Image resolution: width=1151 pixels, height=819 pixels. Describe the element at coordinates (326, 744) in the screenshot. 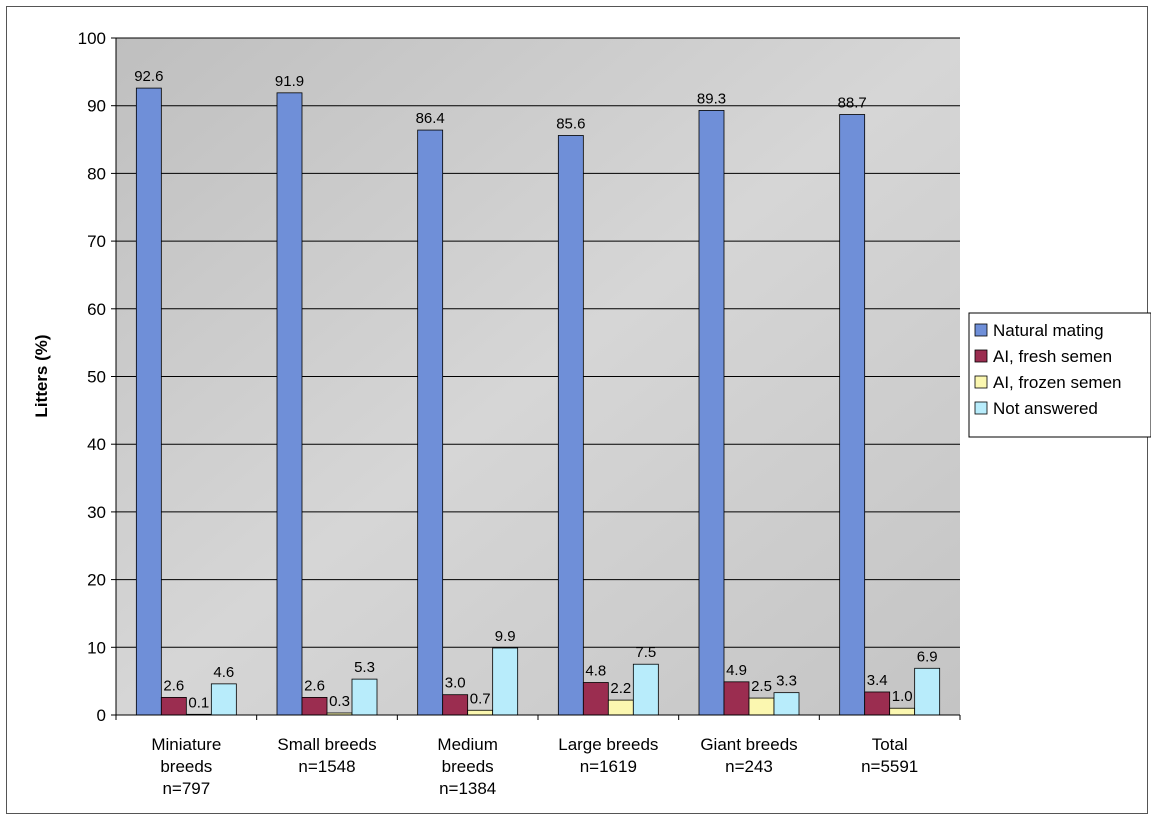

I see `category-label-line: Small breeds` at that location.